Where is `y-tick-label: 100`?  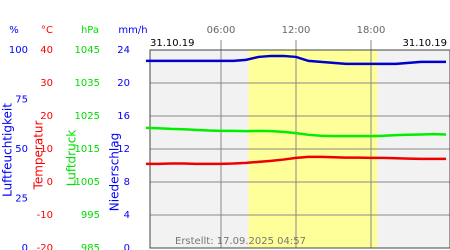 y-tick-label: 100 is located at coordinates (18, 50).